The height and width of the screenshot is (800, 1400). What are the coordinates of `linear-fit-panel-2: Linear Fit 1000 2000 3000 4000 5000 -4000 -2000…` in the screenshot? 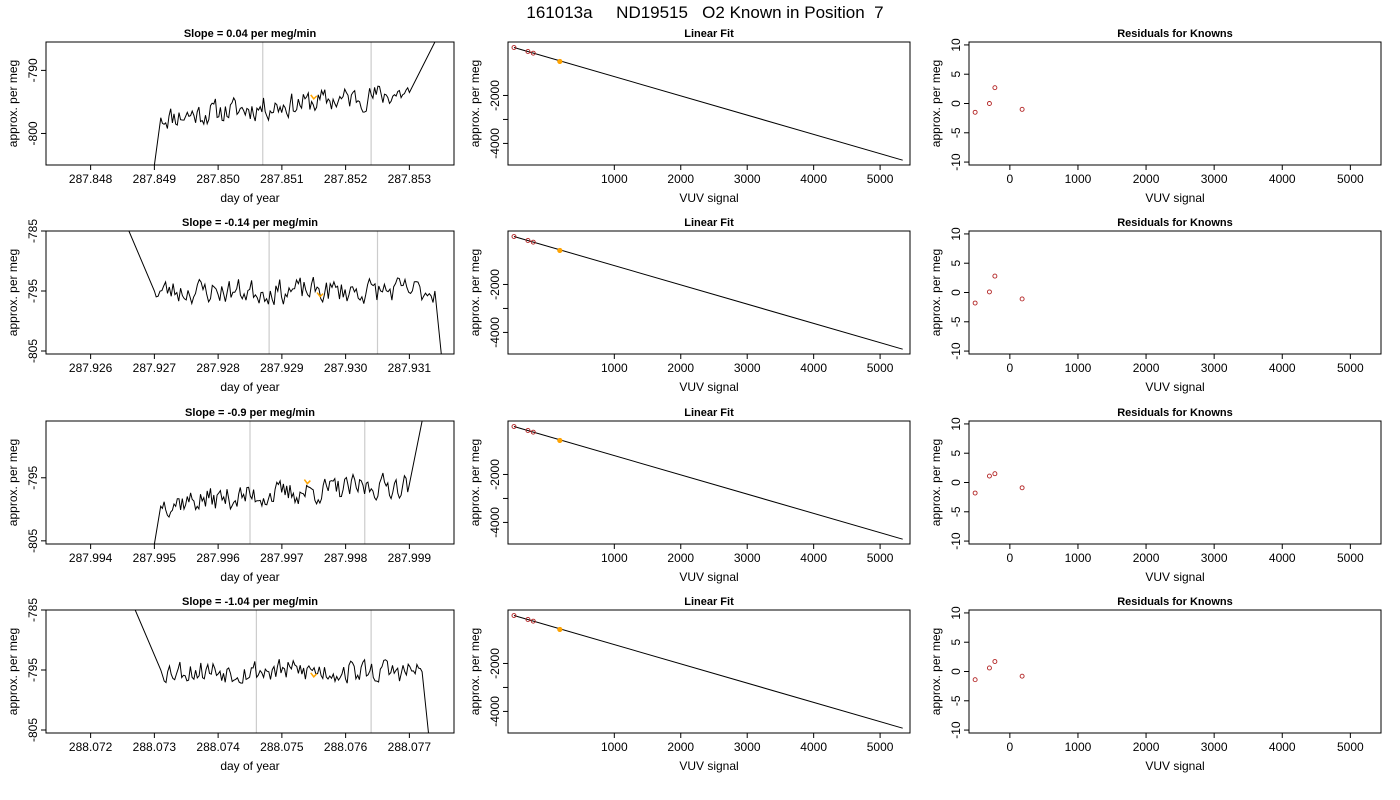 It's located at (689, 305).